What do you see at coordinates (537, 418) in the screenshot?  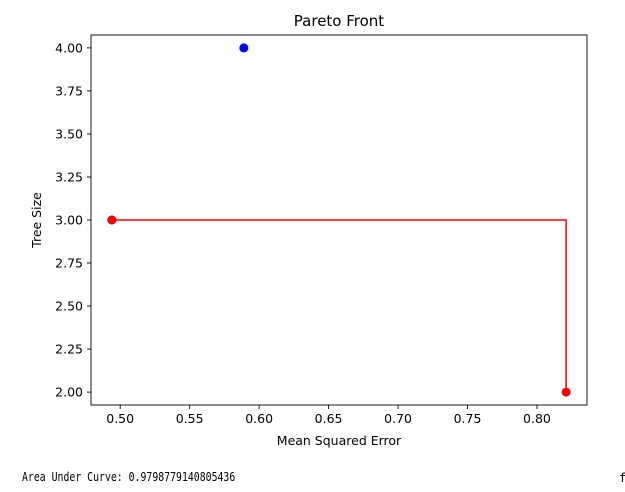 I see `x-tick-label: 0.80` at bounding box center [537, 418].